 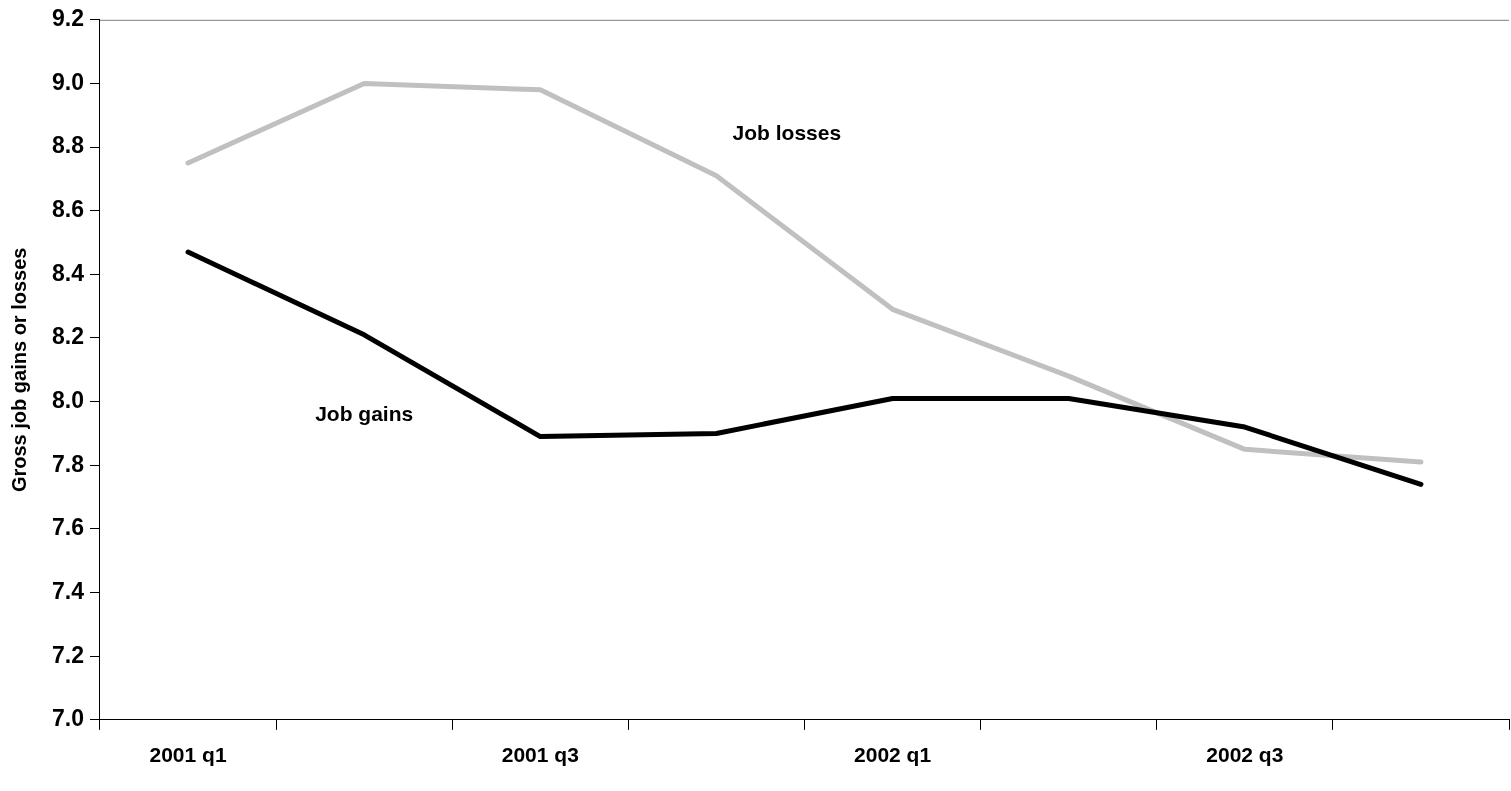 What do you see at coordinates (68, 463) in the screenshot?
I see `y-tick-label: 7.8` at bounding box center [68, 463].